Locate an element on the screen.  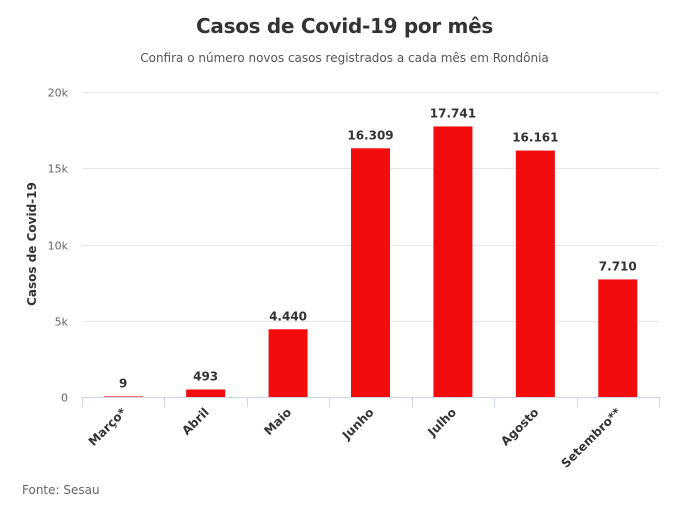
y-tick-label: 20k is located at coordinates (58, 93).